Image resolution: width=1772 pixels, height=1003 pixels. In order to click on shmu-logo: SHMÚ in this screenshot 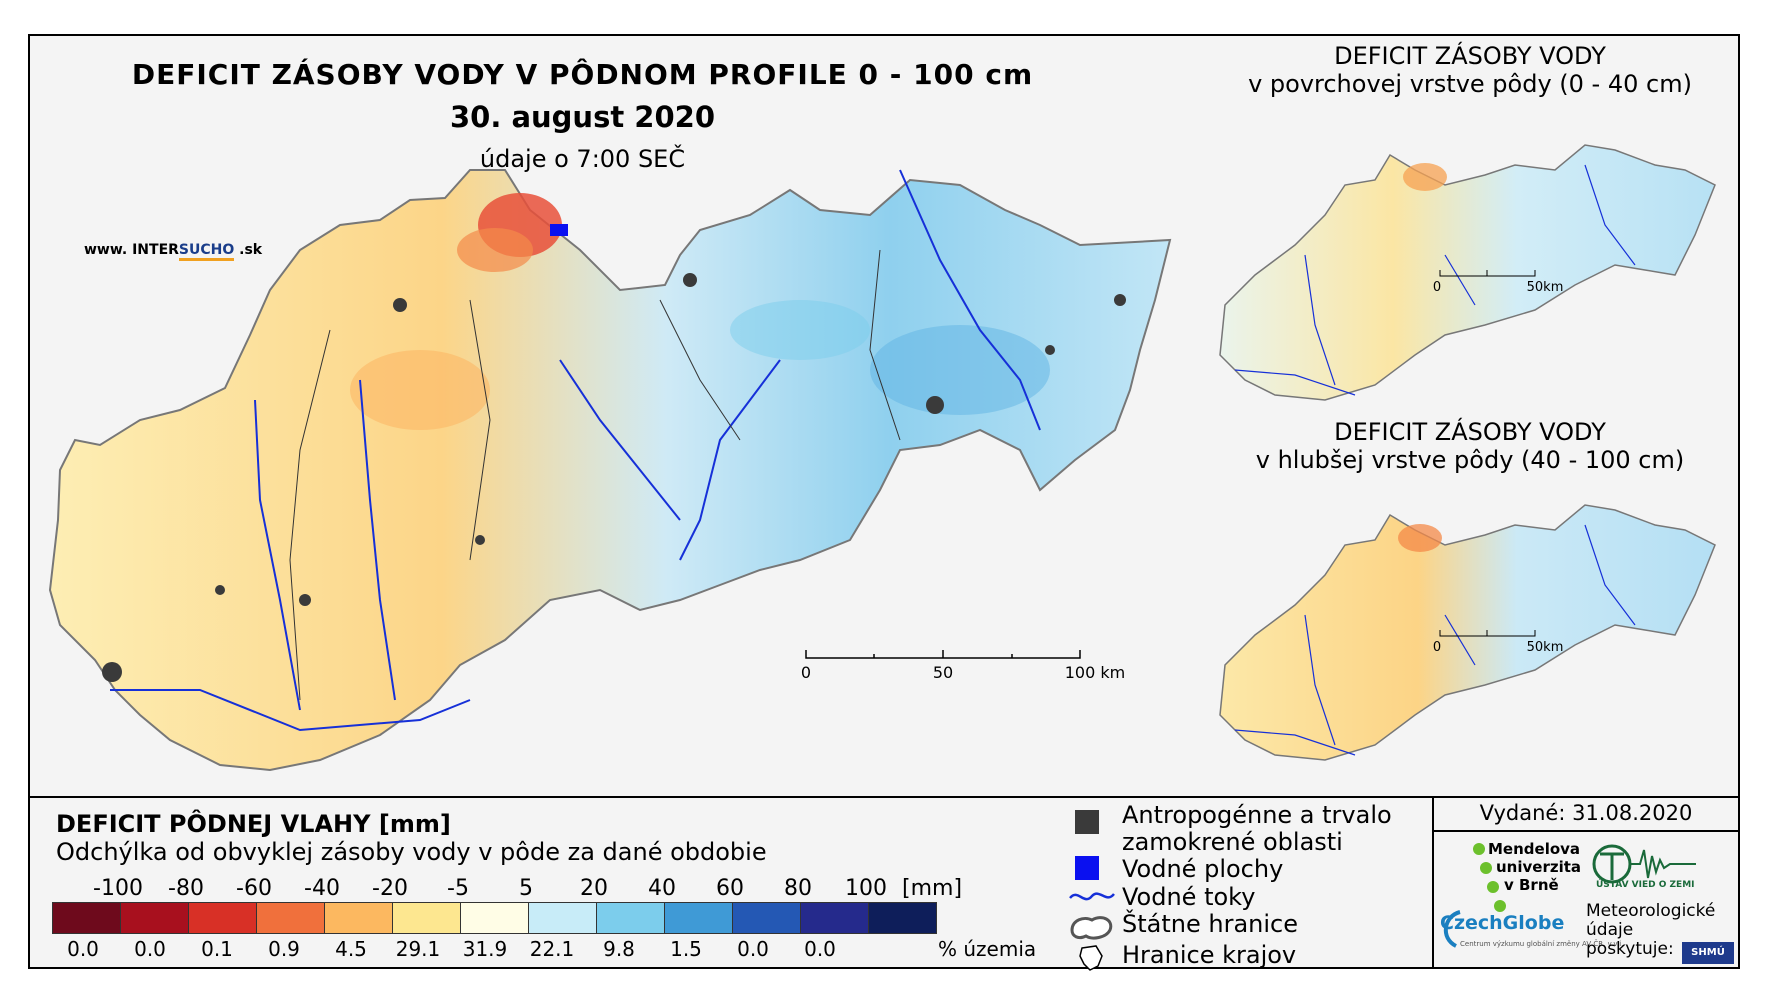, I will do `click(1708, 953)`.